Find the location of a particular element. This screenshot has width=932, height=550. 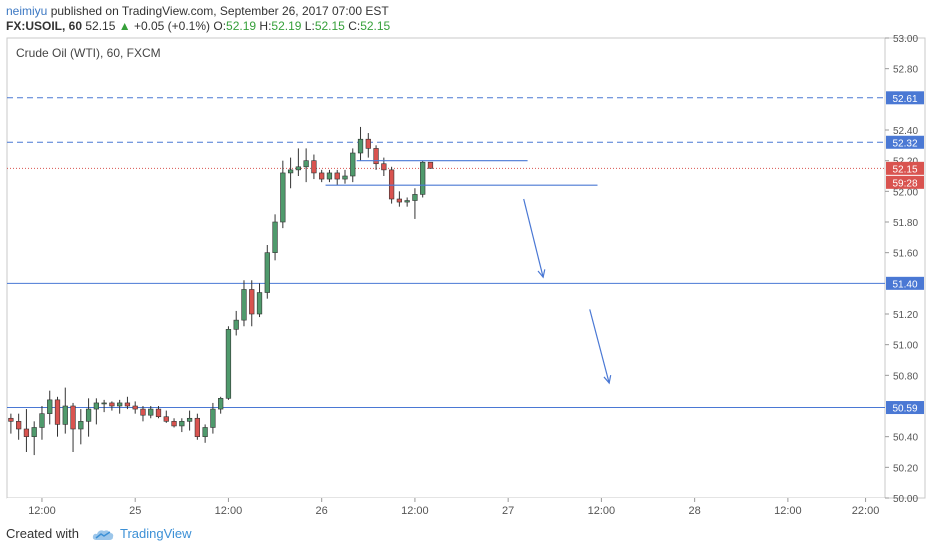

open-label: O: is located at coordinates (220, 26).